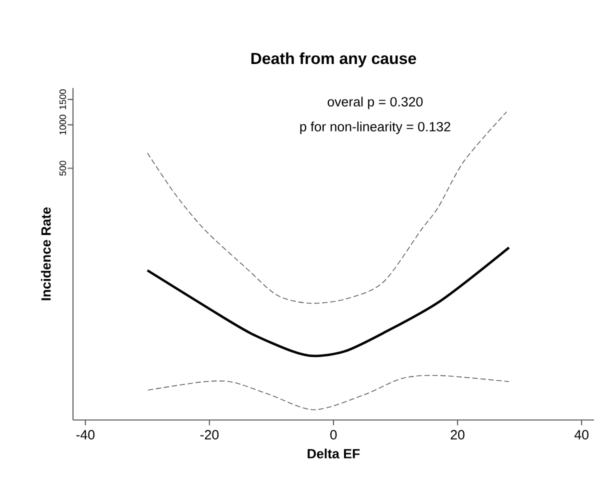 The width and height of the screenshot is (600, 490). What do you see at coordinates (62, 99) in the screenshot?
I see `y-tick-label: 1500` at bounding box center [62, 99].